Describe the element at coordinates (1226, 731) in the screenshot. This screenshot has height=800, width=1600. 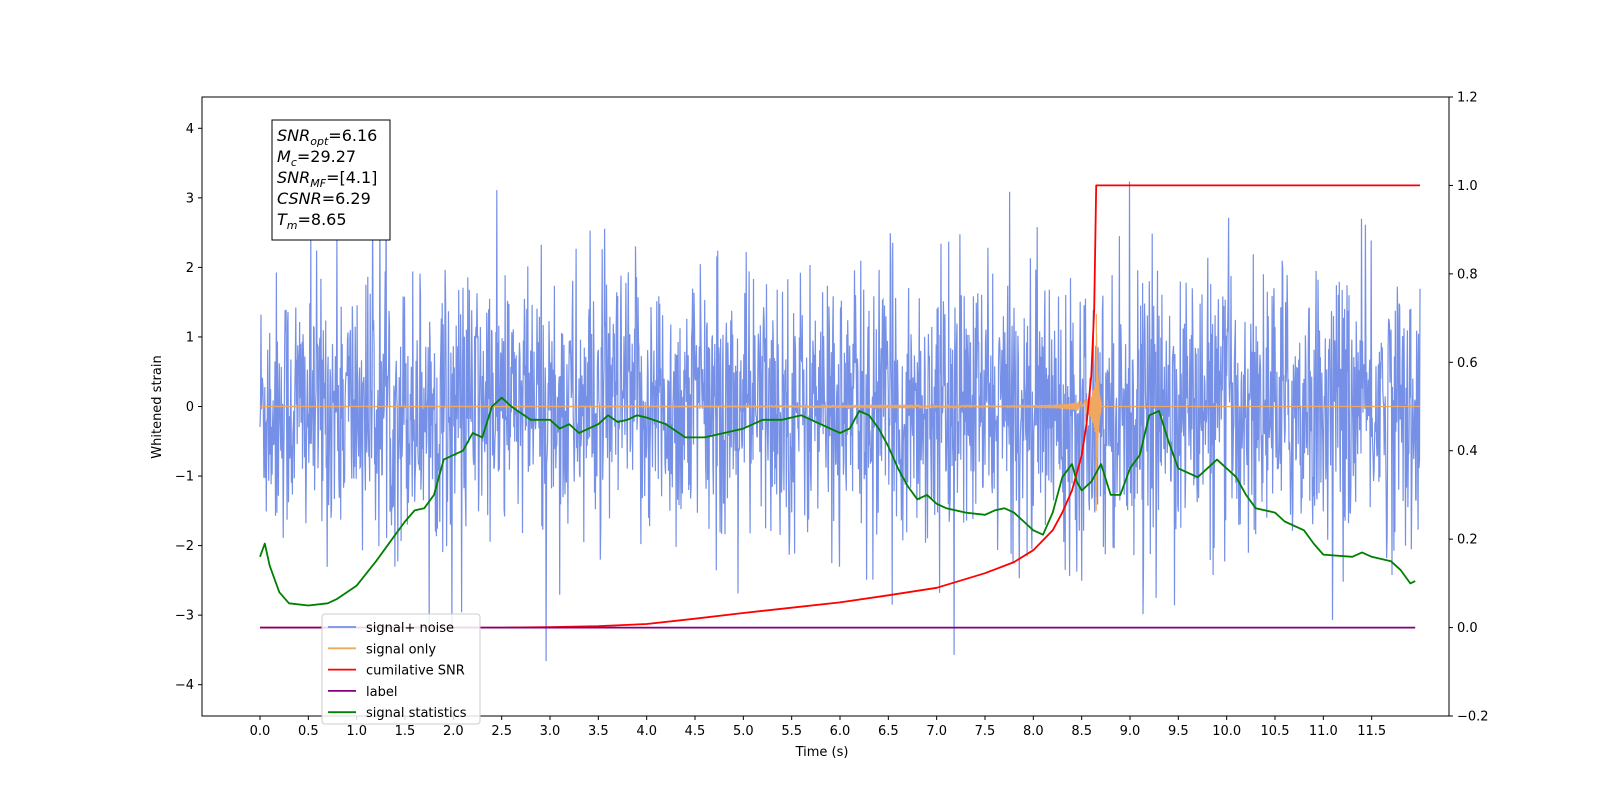
I see `x-tick-label: 10.0` at that location.